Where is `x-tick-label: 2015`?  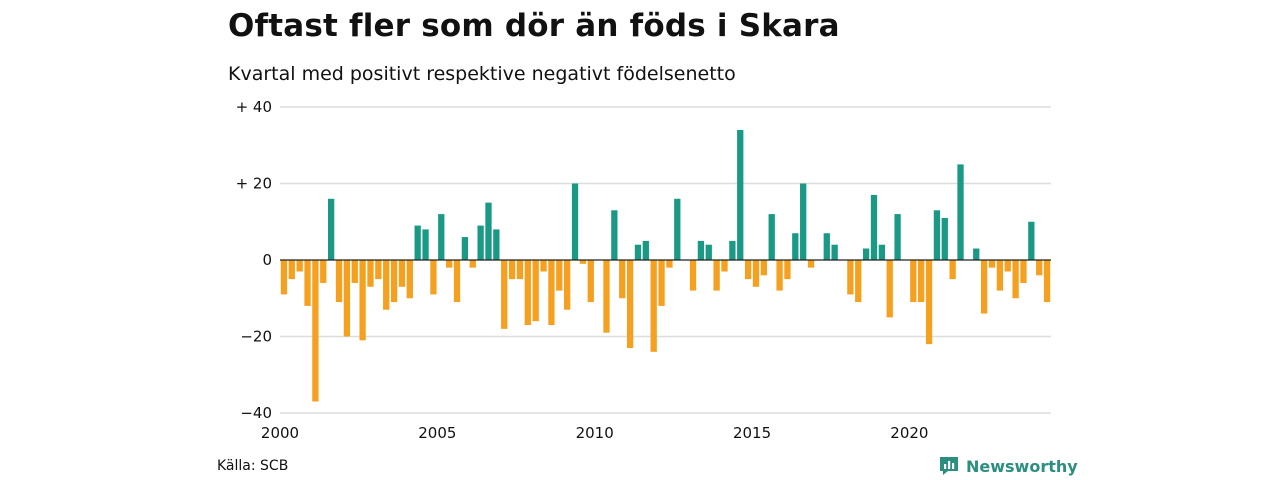
x-tick-label: 2015 is located at coordinates (752, 433).